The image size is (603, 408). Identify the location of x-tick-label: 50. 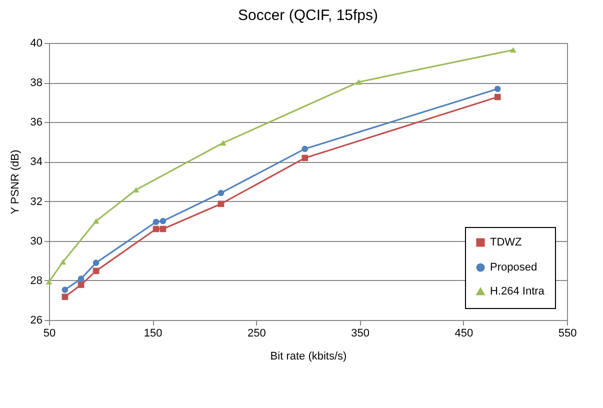
(49, 334).